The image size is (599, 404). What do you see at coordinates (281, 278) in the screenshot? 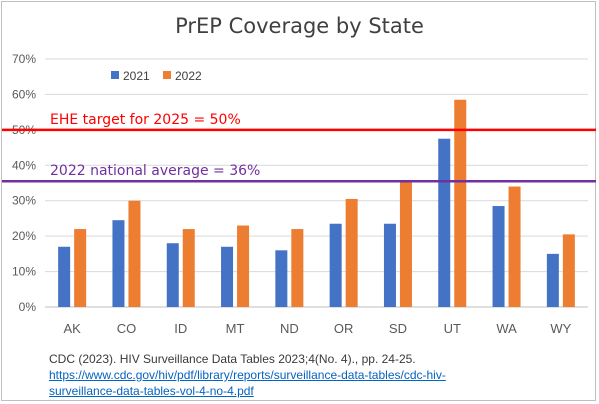
I see `bar-2021-ND` at bounding box center [281, 278].